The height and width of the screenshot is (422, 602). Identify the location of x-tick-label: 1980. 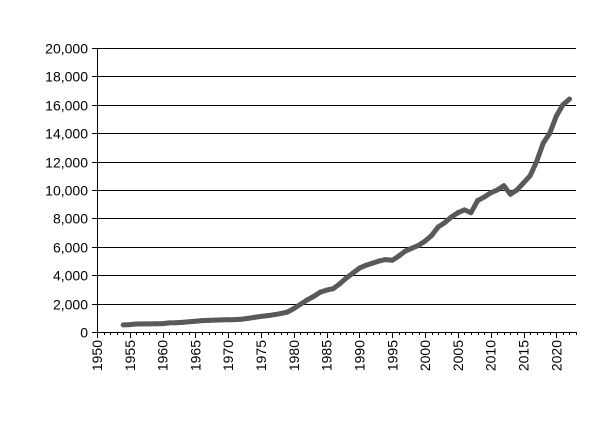
(294, 355).